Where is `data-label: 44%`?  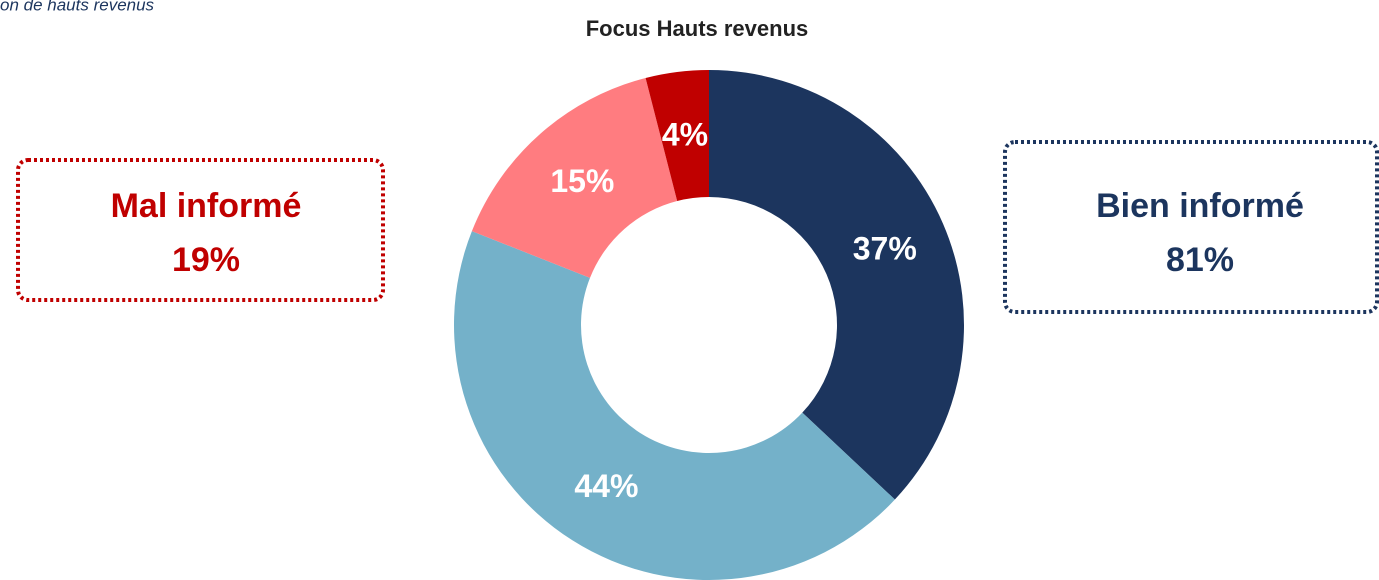 data-label: 44% is located at coordinates (606, 486).